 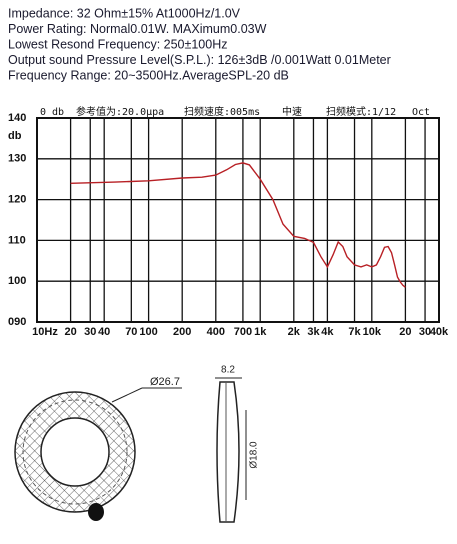 What do you see at coordinates (137, 29) in the screenshot?
I see `spec-line: Power Rating: Normal0.01W. MAXimum0.03W` at bounding box center [137, 29].